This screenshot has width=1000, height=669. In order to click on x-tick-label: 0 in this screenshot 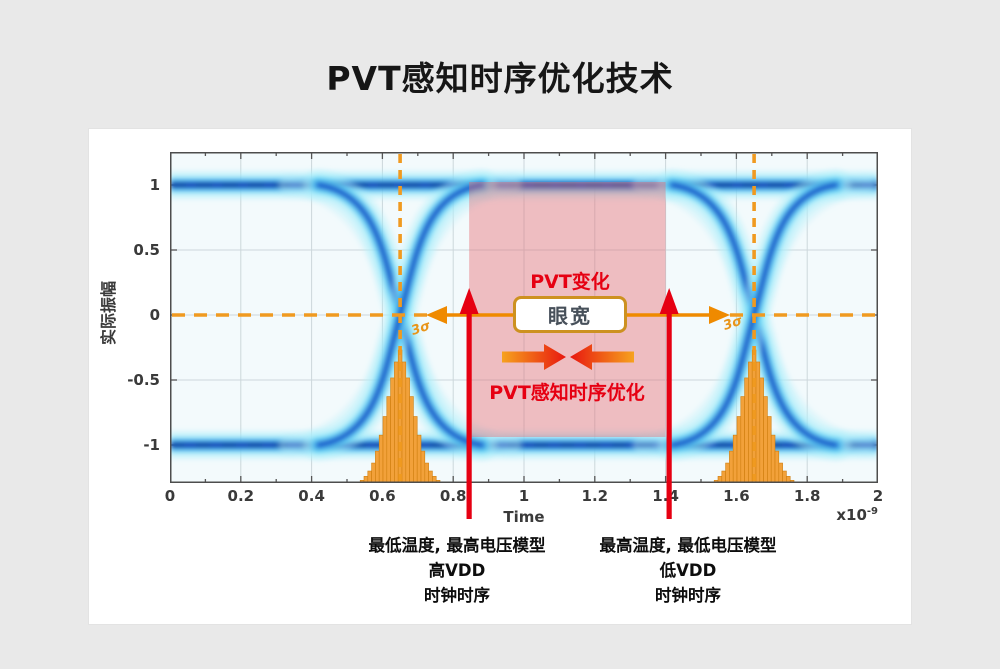, I will do `click(170, 496)`.